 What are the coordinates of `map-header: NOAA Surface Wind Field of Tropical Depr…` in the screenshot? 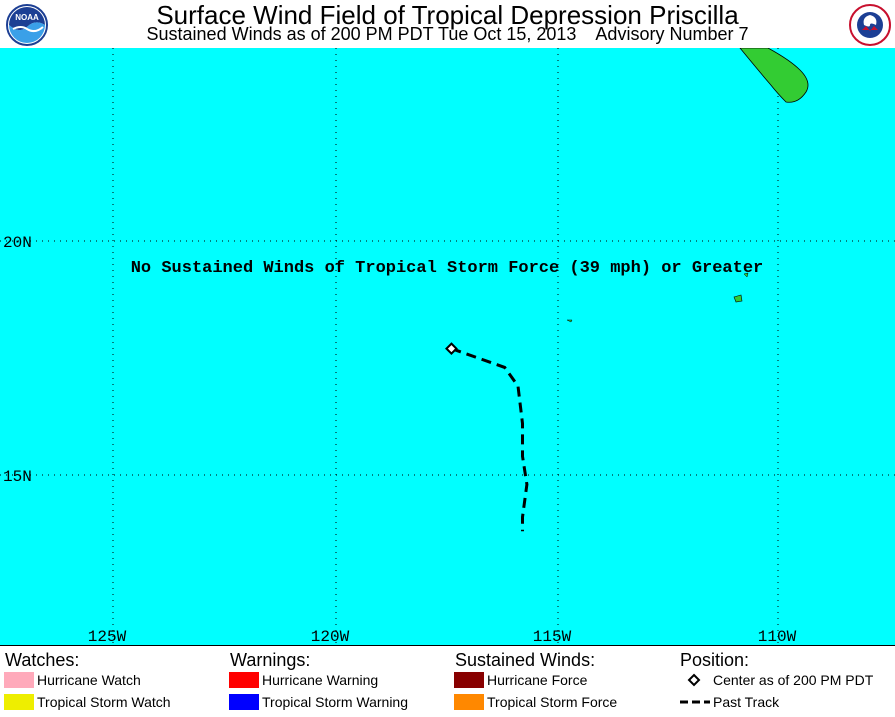 It's located at (447, 24).